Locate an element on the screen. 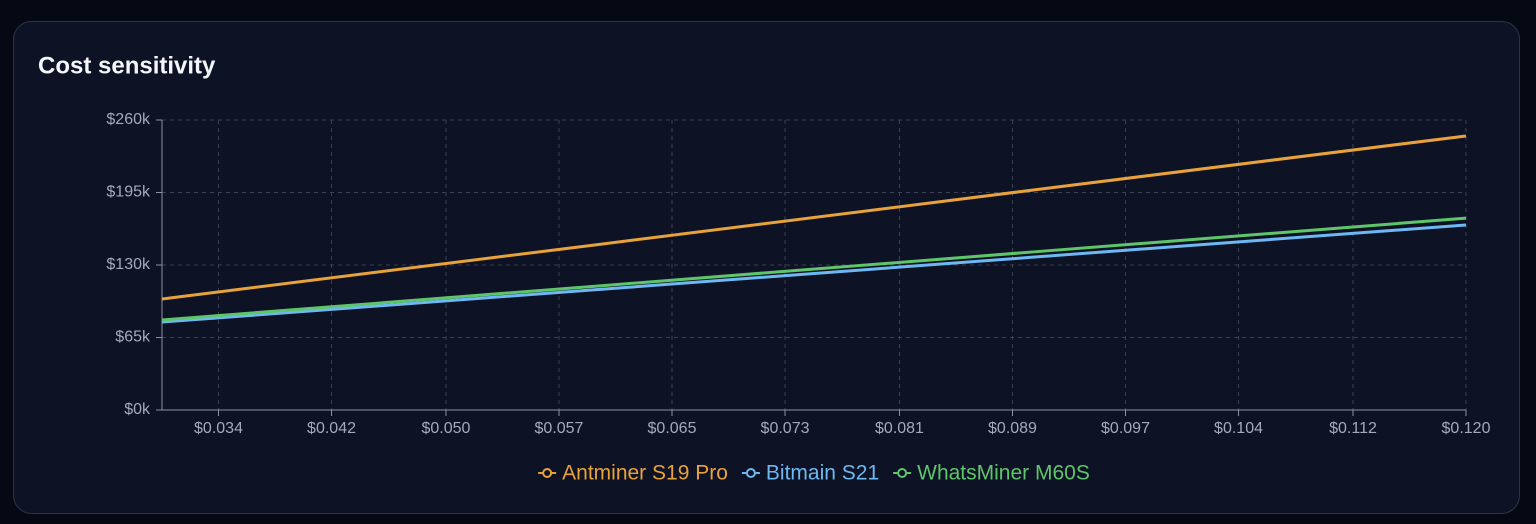  y-tick-label: $260k is located at coordinates (128, 119).